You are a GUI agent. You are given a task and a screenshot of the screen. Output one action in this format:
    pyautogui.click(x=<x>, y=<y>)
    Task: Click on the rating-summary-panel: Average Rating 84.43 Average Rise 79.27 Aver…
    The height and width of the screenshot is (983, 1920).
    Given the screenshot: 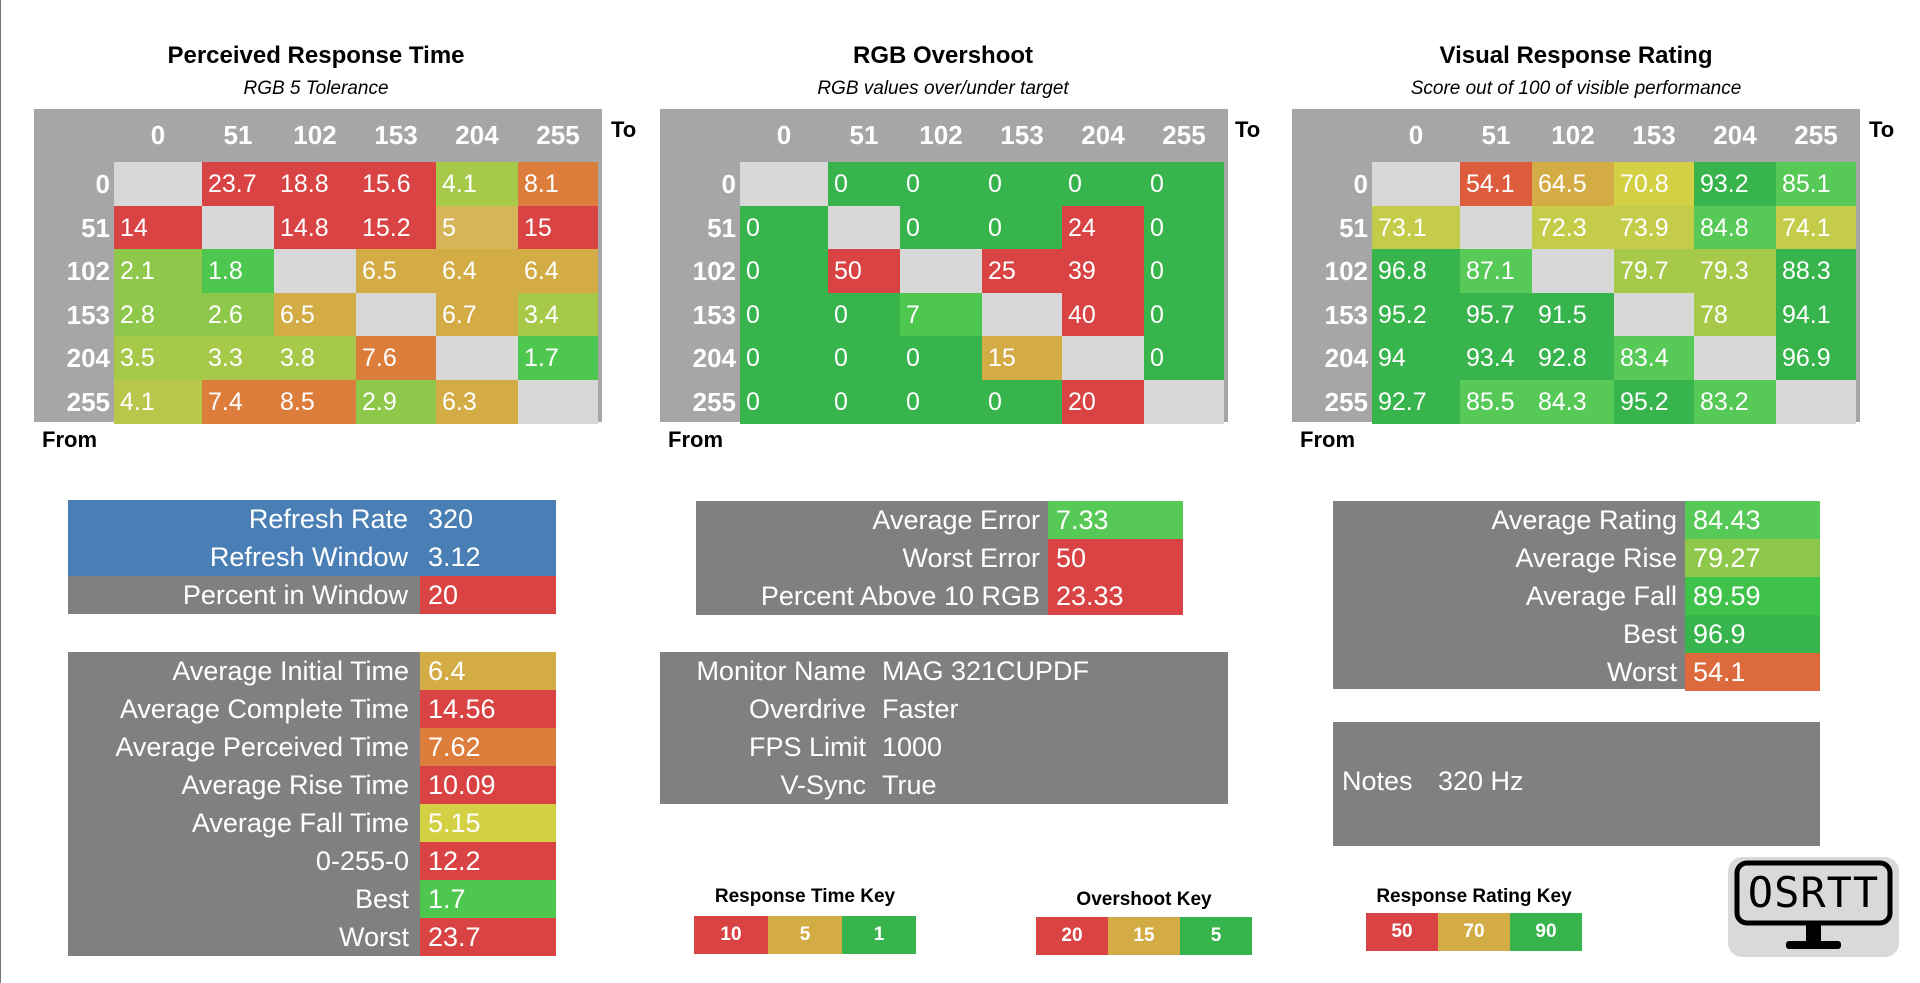 What is the action you would take?
    pyautogui.click(x=1576, y=596)
    